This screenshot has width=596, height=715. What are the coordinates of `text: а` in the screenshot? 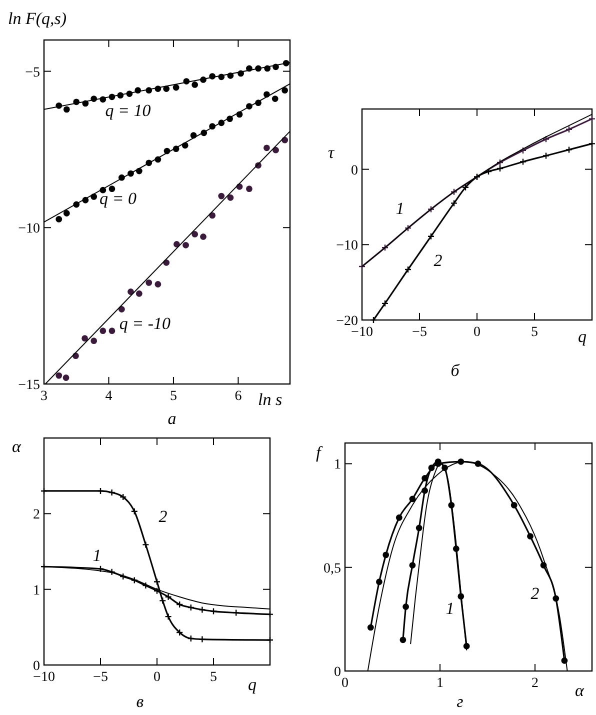 It's located at (172, 418).